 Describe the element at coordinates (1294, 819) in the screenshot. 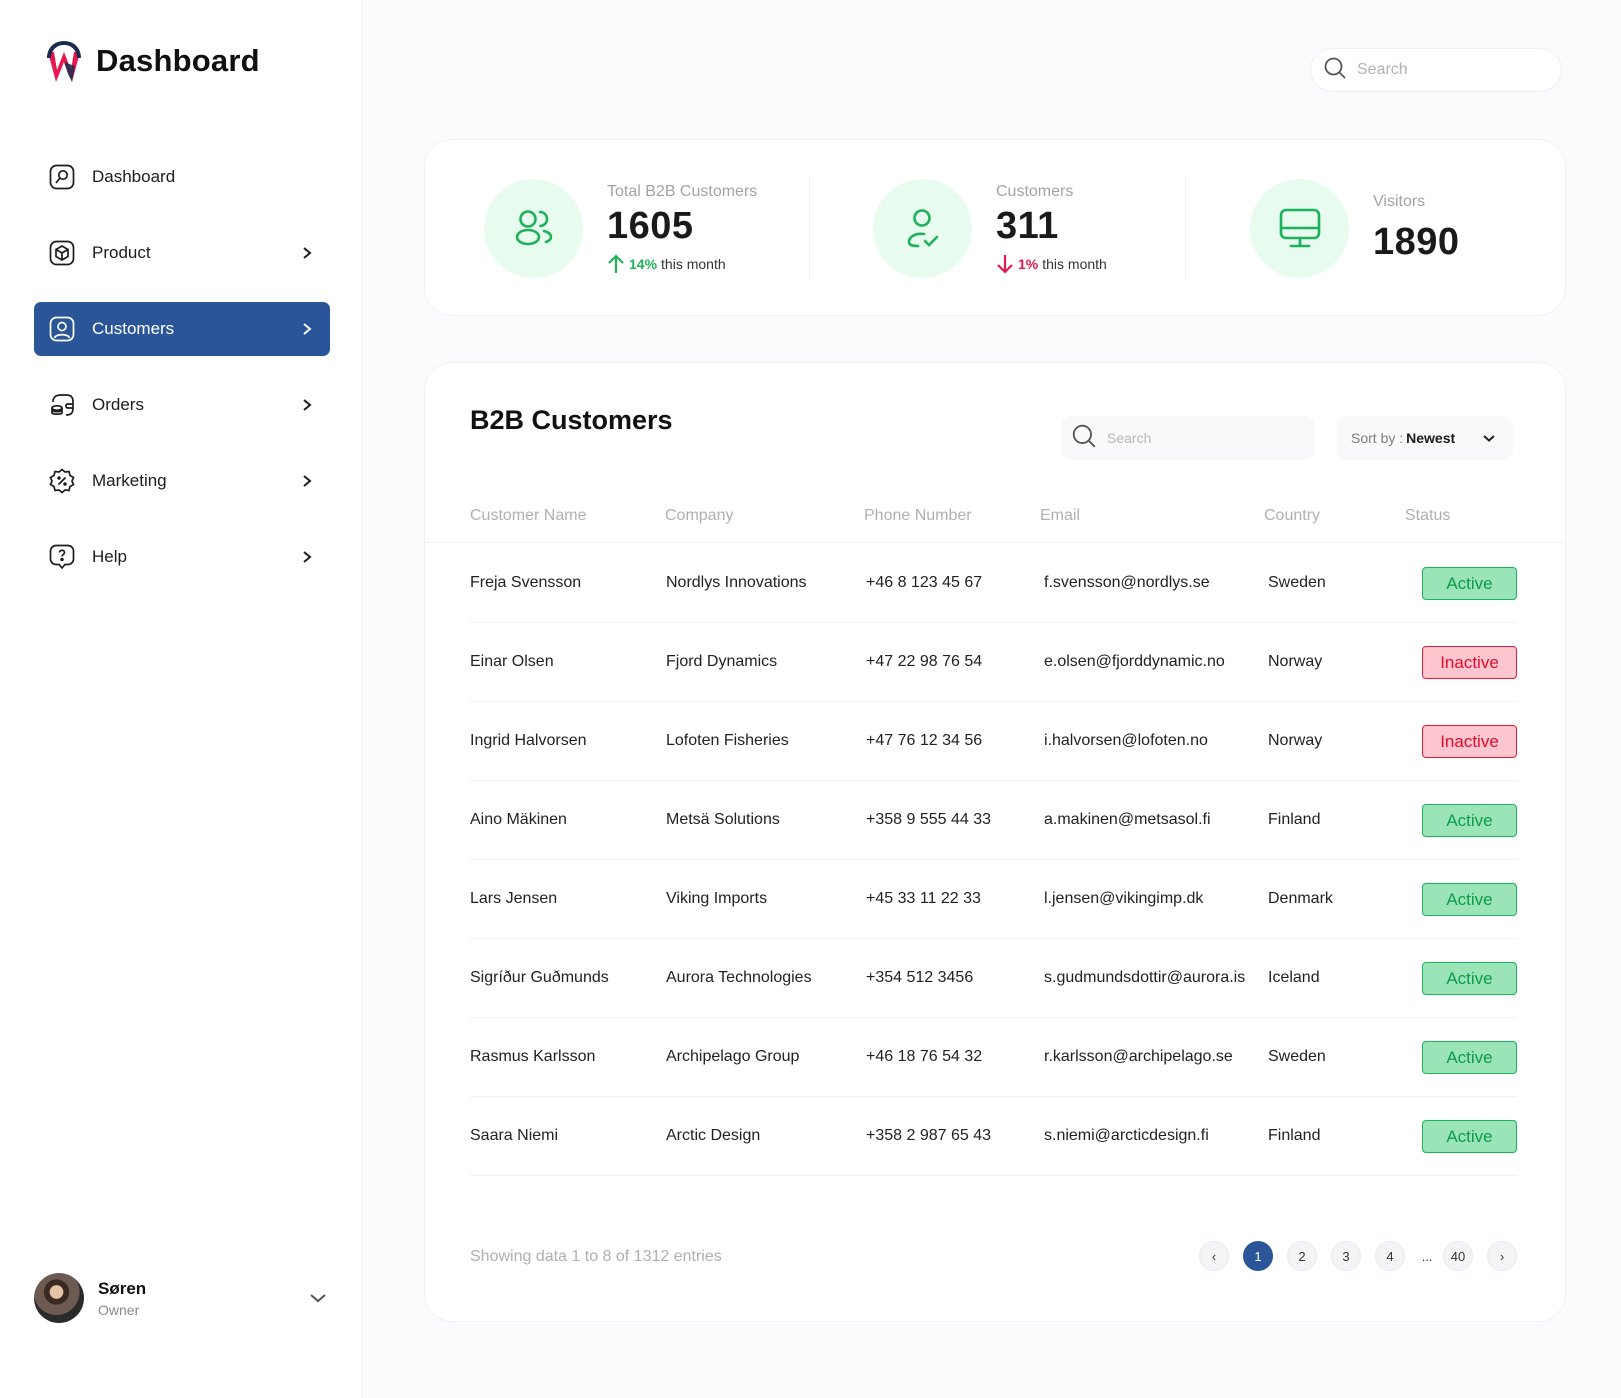

I see `cell-country: Finland` at that location.